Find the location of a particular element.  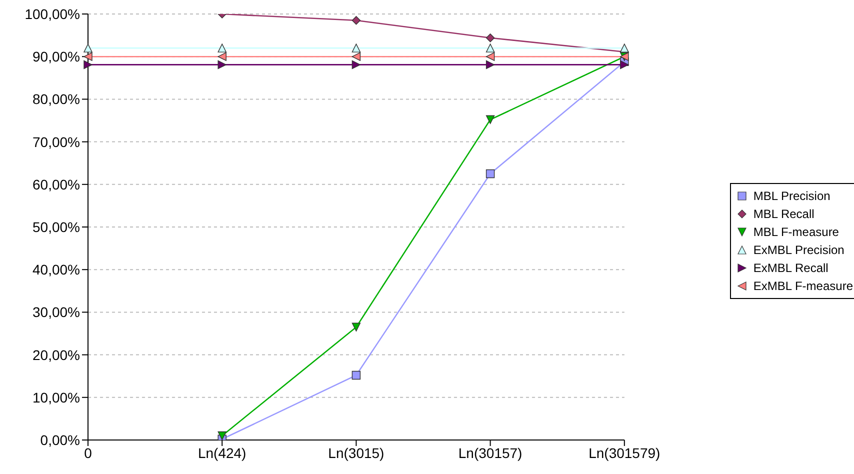

x-tick-label: Ln(424) is located at coordinates (222, 452).